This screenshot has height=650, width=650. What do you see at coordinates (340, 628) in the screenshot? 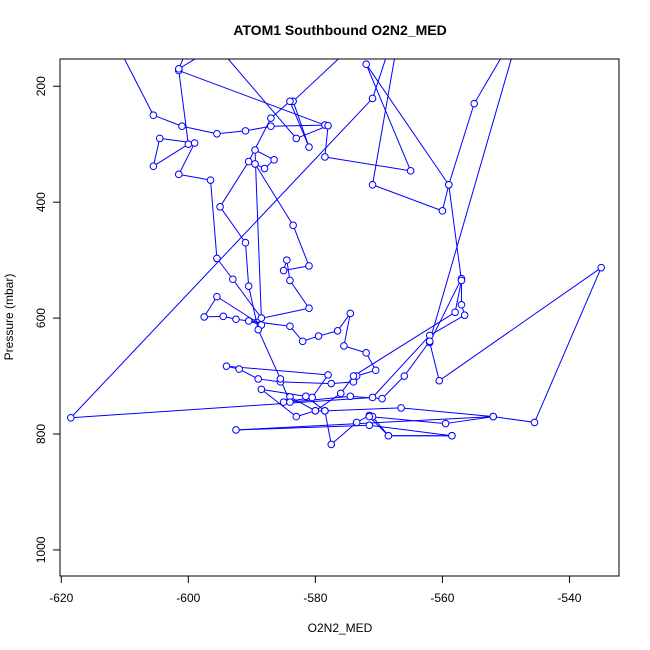
I see `x-axis-label: O2N2_MED` at bounding box center [340, 628].